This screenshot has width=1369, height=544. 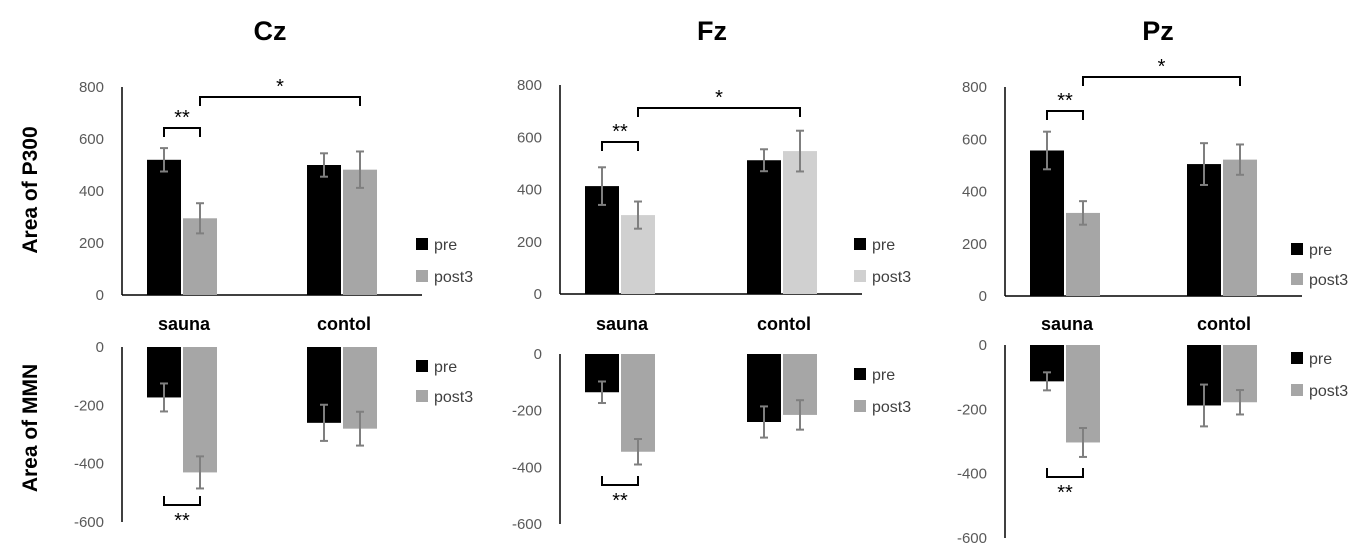 What do you see at coordinates (30, 428) in the screenshot?
I see `y-axis-label-mmn: Area of MMN` at bounding box center [30, 428].